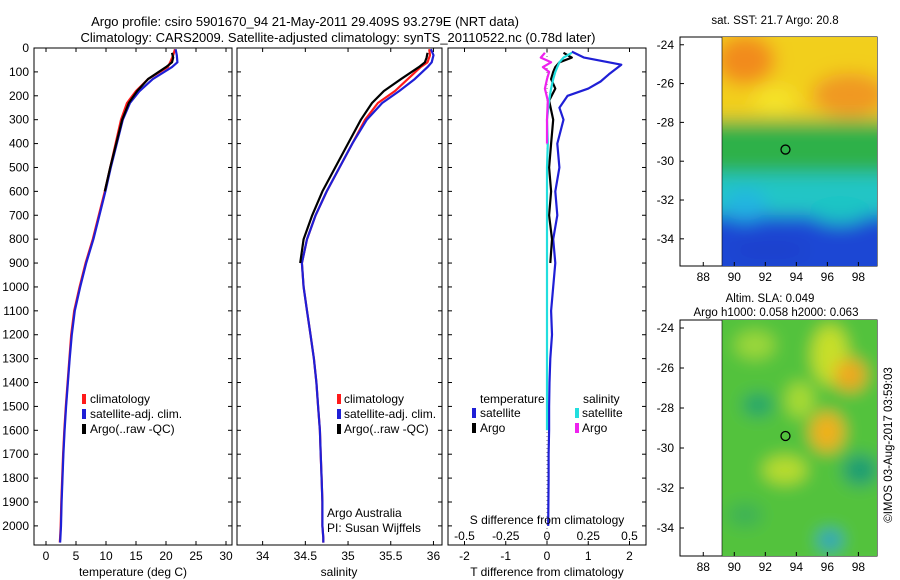 The width and height of the screenshot is (900, 580). What do you see at coordinates (19, 191) in the screenshot?
I see `depth-tick-label: 600` at bounding box center [19, 191].